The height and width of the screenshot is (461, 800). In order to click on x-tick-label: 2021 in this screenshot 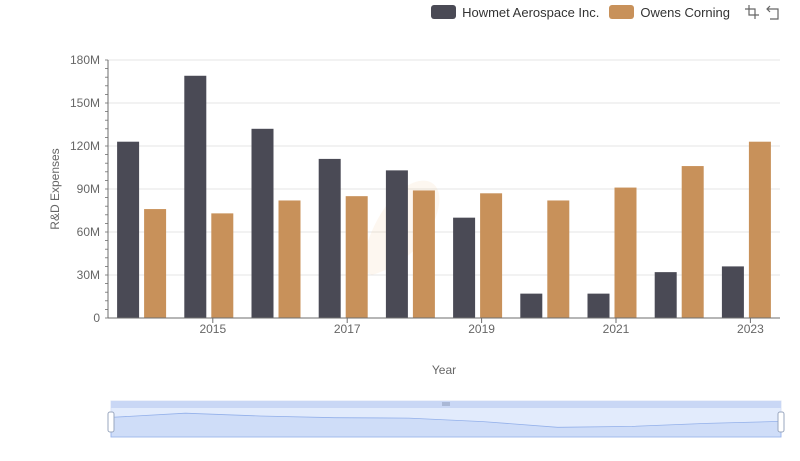, I will do `click(616, 329)`.